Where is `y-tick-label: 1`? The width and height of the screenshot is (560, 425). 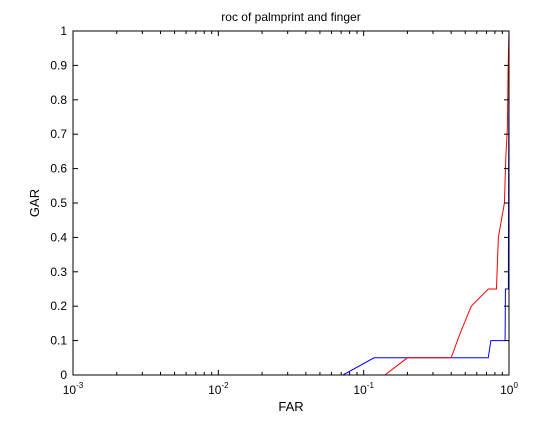 y-tick-label: 1 is located at coordinates (63, 31).